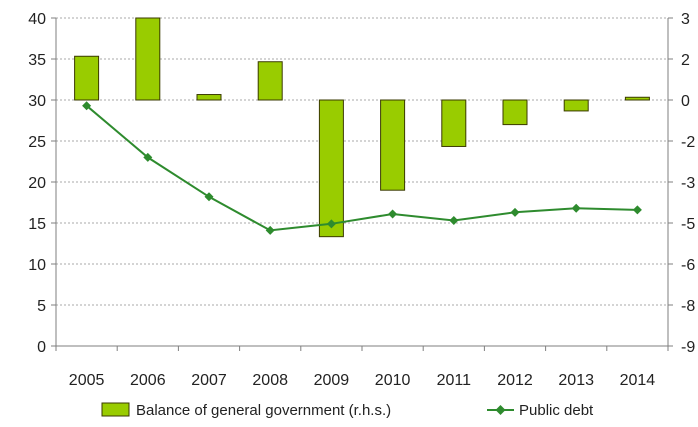 Image resolution: width=698 pixels, height=427 pixels. Describe the element at coordinates (37, 101) in the screenshot. I see `left-tick-label: 30` at that location.